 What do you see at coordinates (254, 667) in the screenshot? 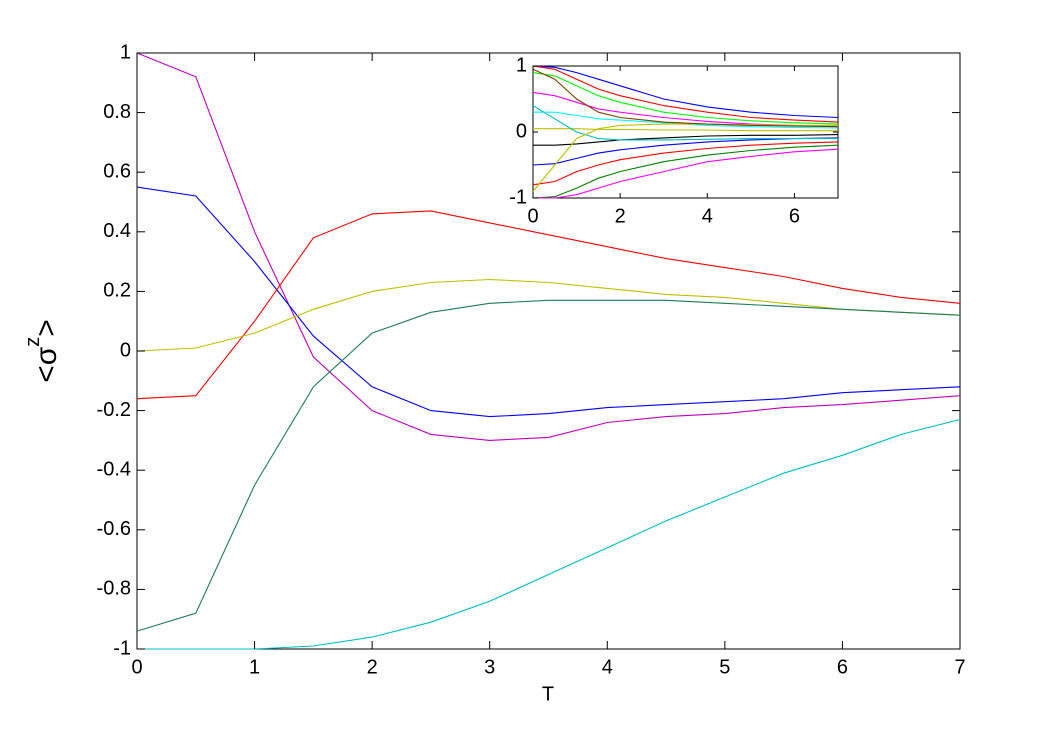
I see `x-tick-label: 1` at bounding box center [254, 667].